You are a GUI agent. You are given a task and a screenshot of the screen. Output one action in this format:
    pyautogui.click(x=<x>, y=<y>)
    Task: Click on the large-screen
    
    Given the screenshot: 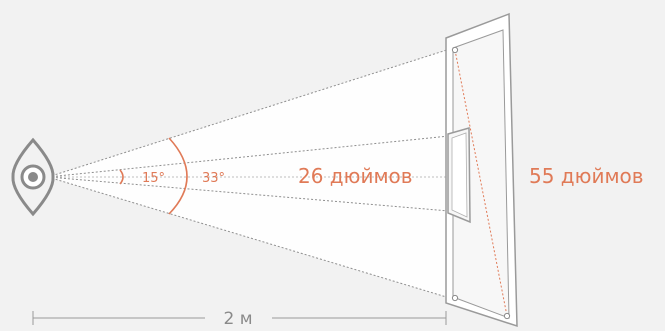 What is the action you would take?
    pyautogui.click(x=481, y=170)
    